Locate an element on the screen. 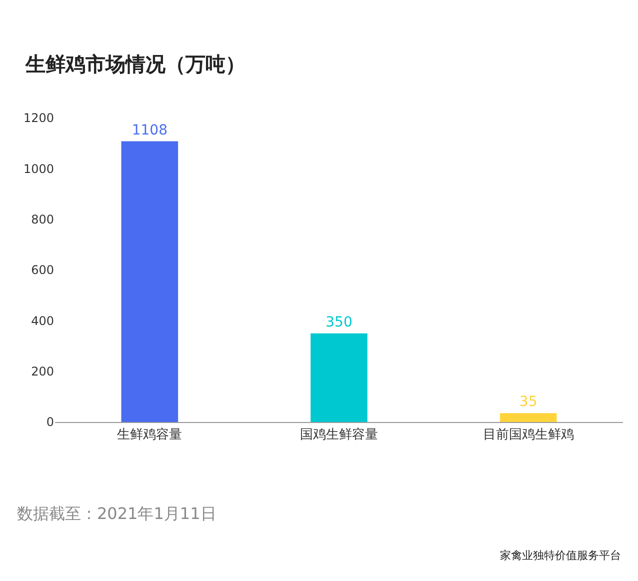 Image resolution: width=638 pixels, height=581 pixels. y-tick-label: 400 is located at coordinates (42, 321).